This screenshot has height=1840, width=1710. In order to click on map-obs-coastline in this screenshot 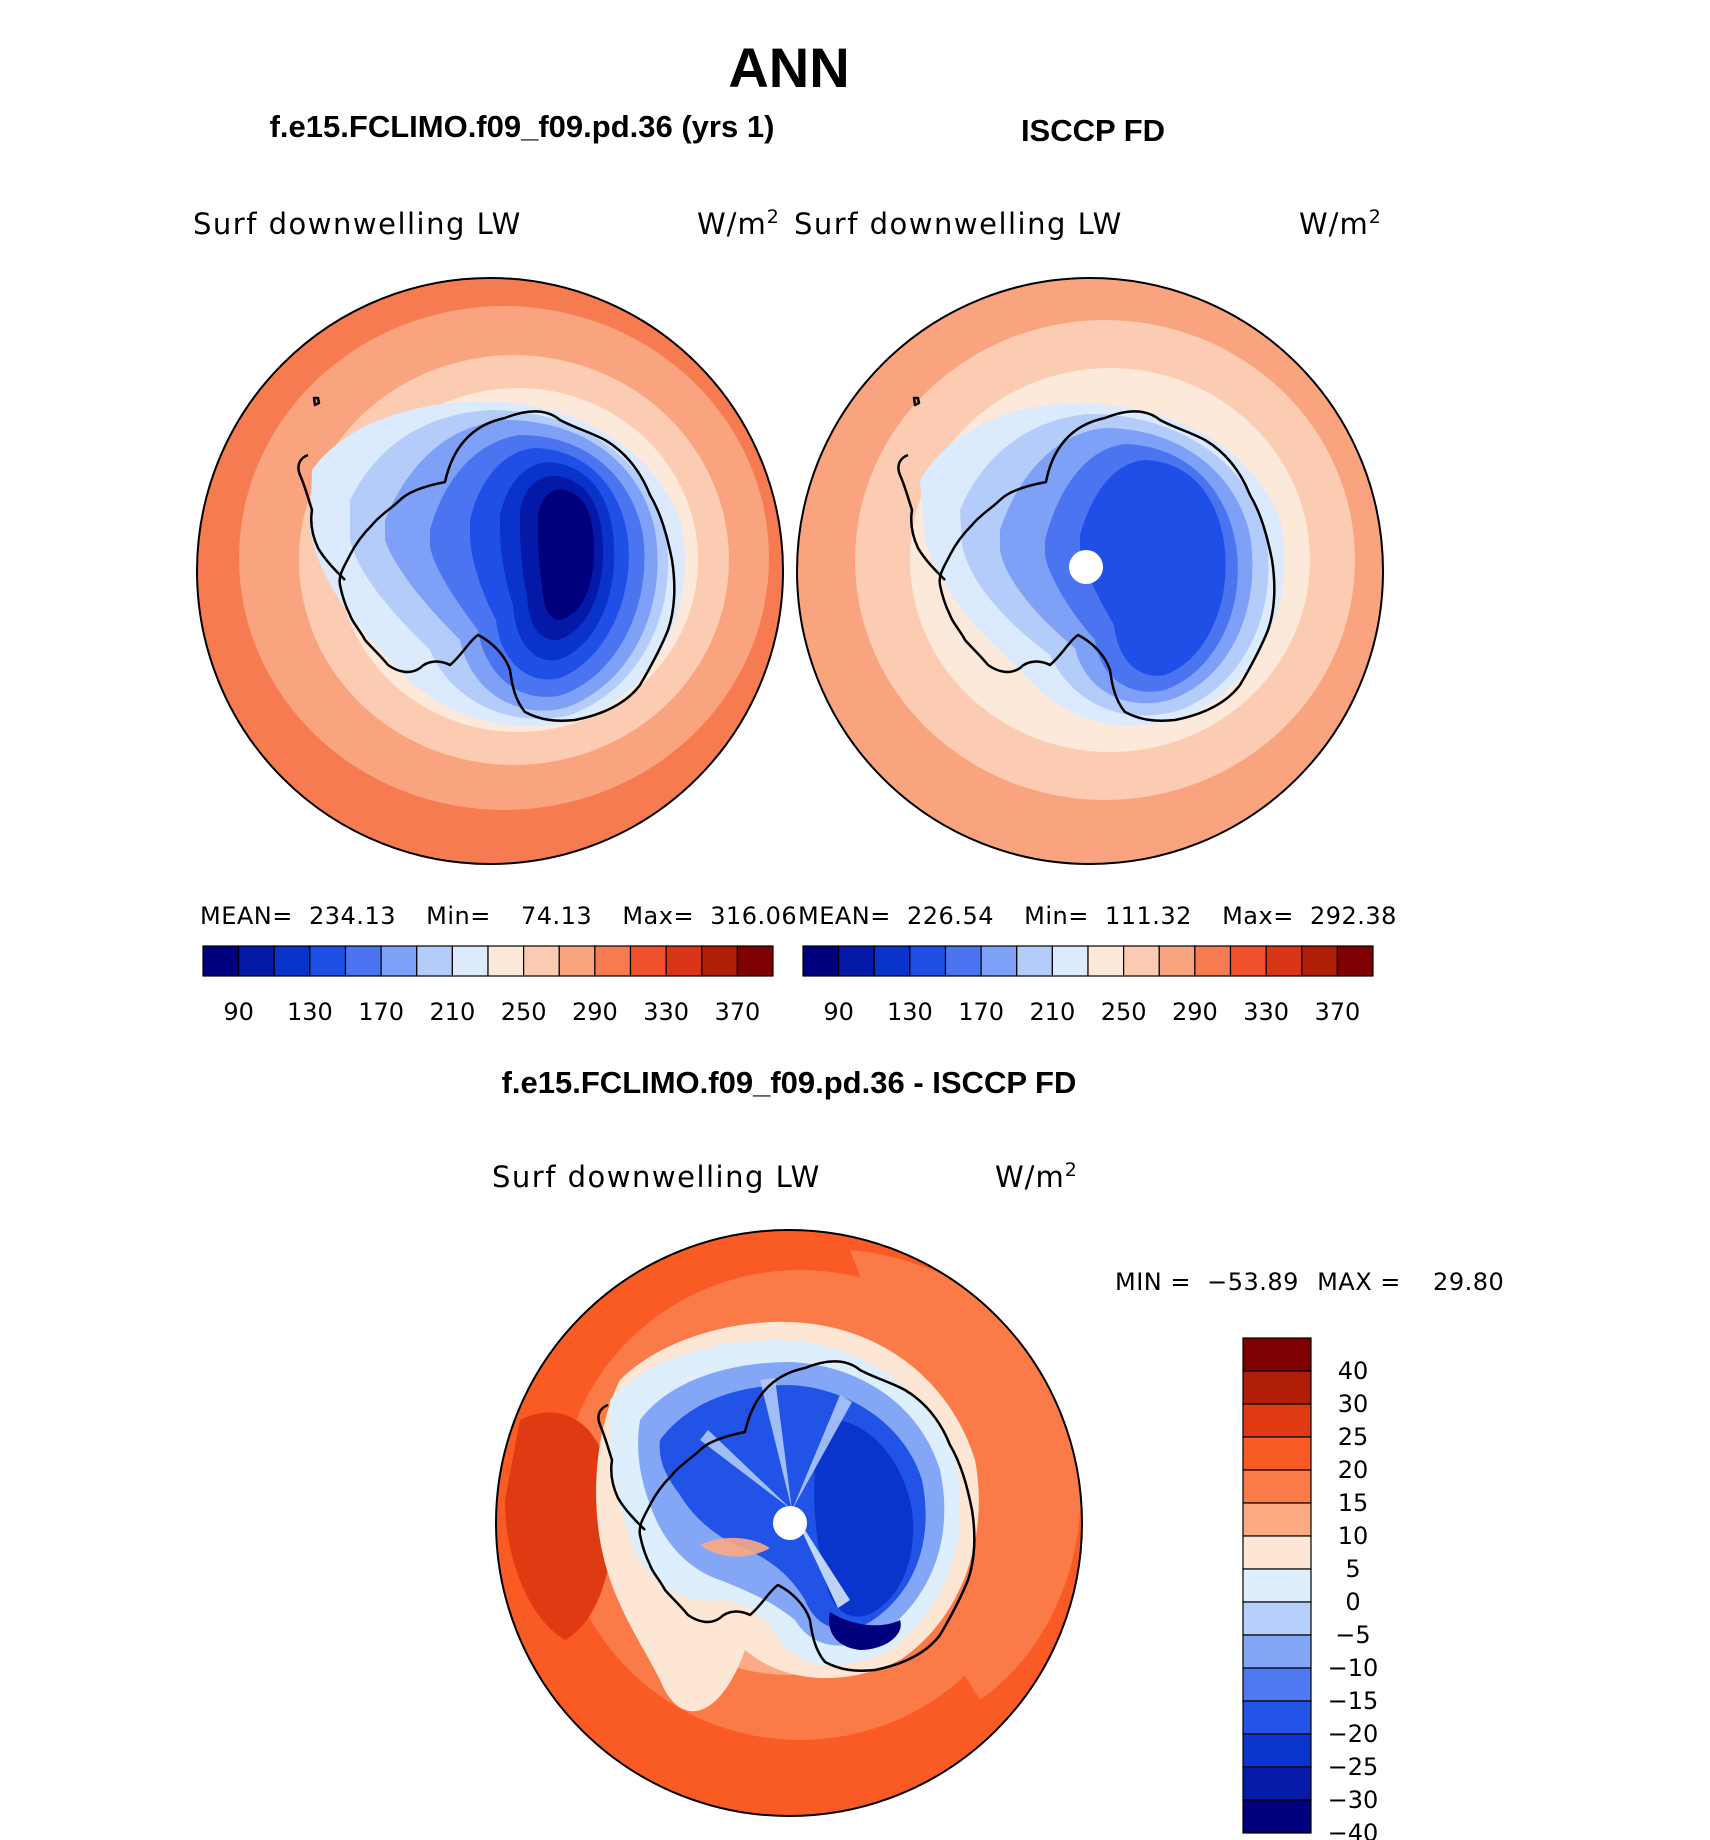, I will do `click(1107, 566)`.